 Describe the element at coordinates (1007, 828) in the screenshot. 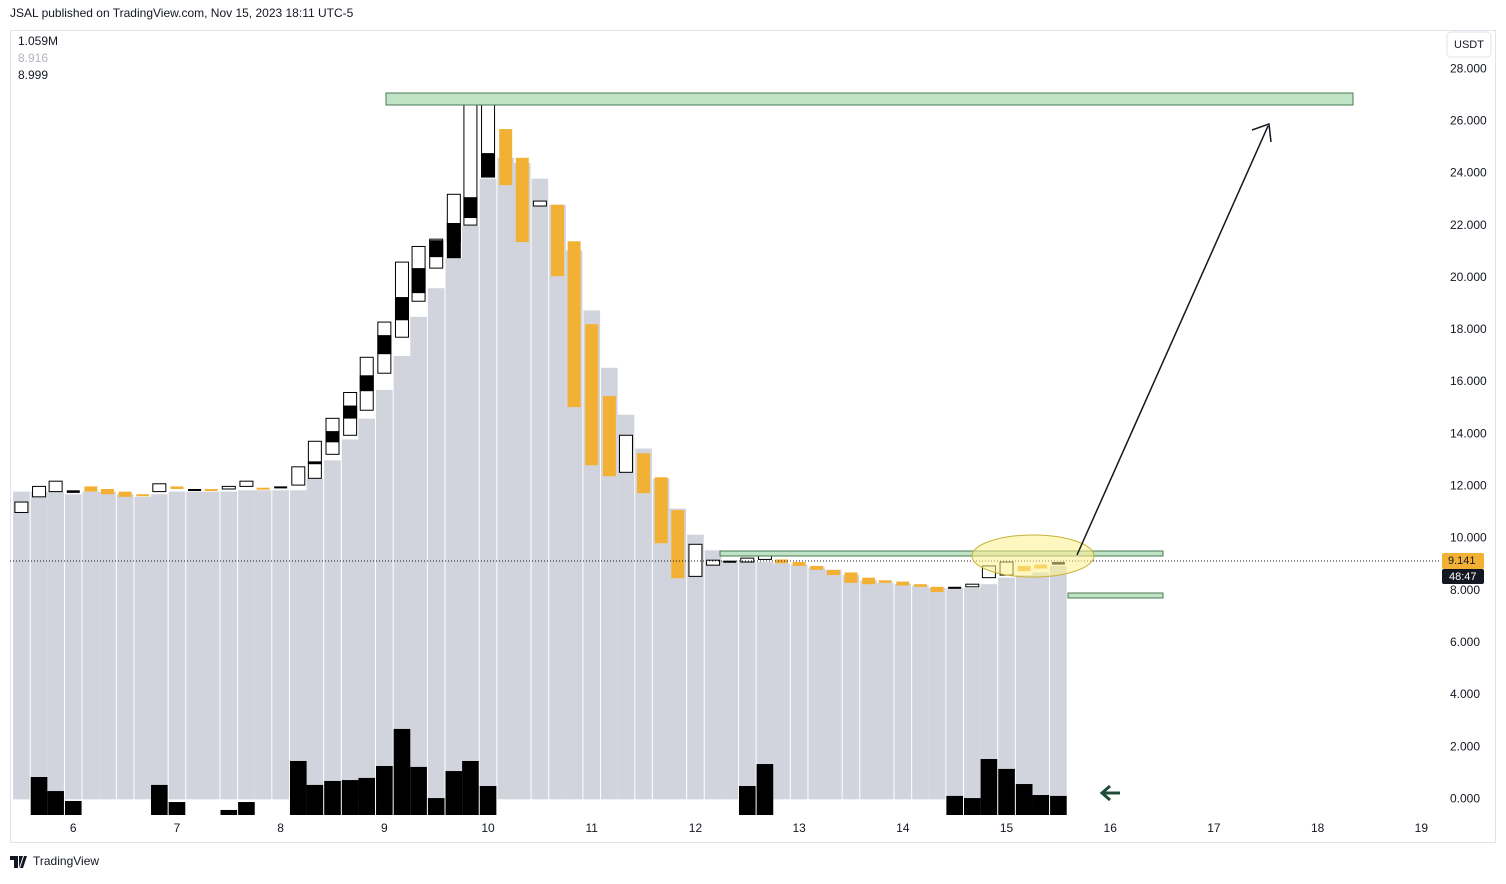

I see `x-tick-label: 15` at that location.